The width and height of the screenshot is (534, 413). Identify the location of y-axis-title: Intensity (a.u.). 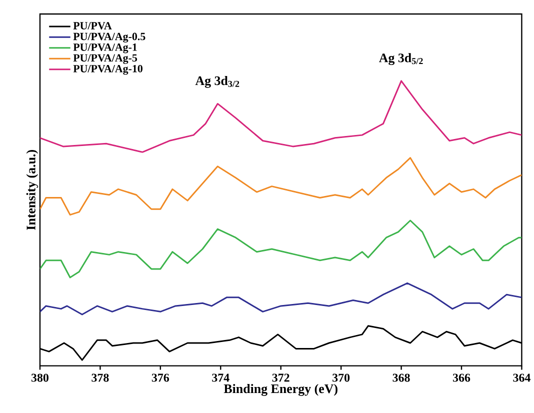
(32, 190).